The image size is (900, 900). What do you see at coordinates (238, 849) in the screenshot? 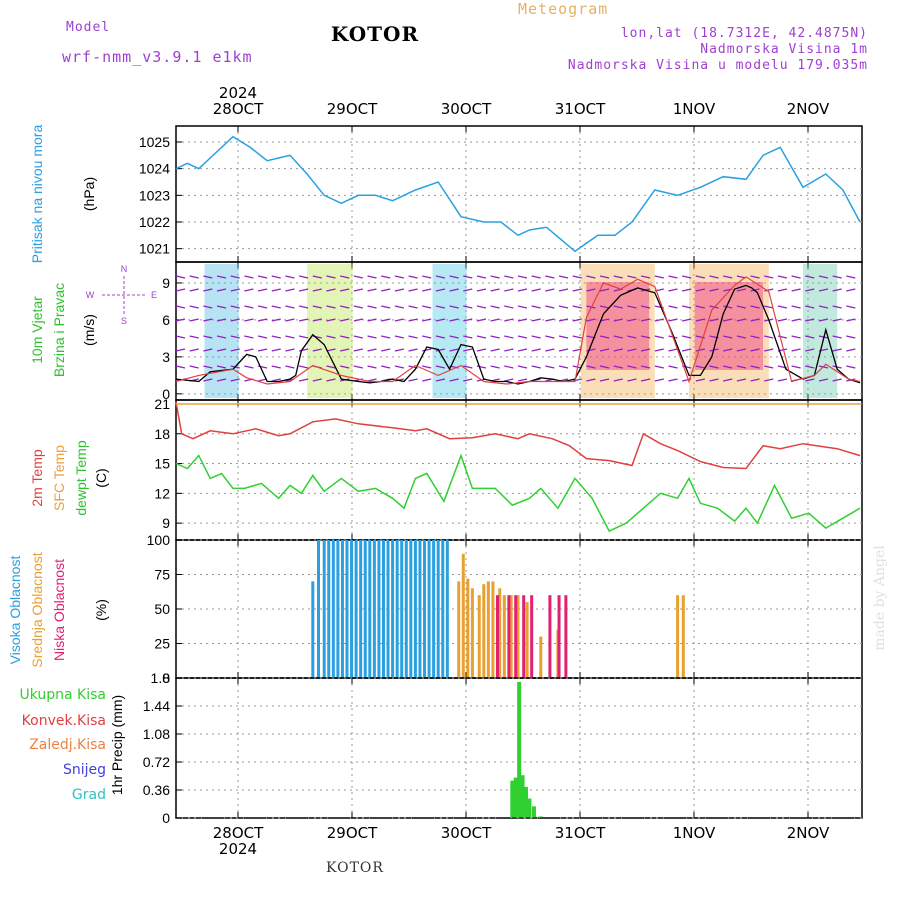
I see `bottom-year-label: 2024` at bounding box center [238, 849].